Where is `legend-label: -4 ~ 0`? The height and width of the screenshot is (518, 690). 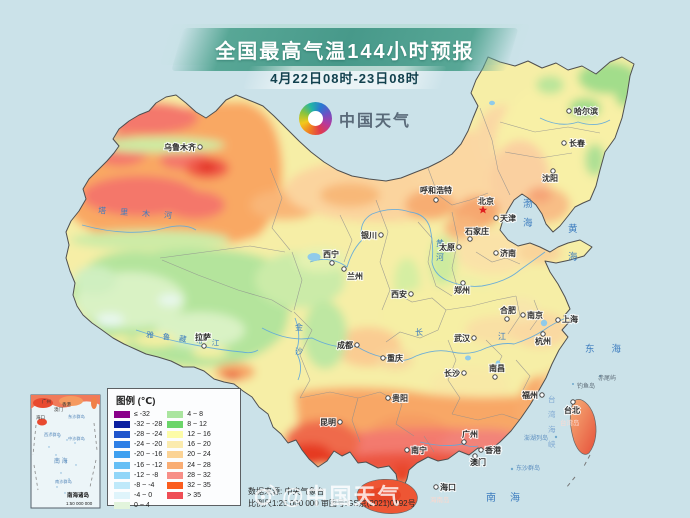 legend-label: -4 ~ 0 is located at coordinates (143, 496).